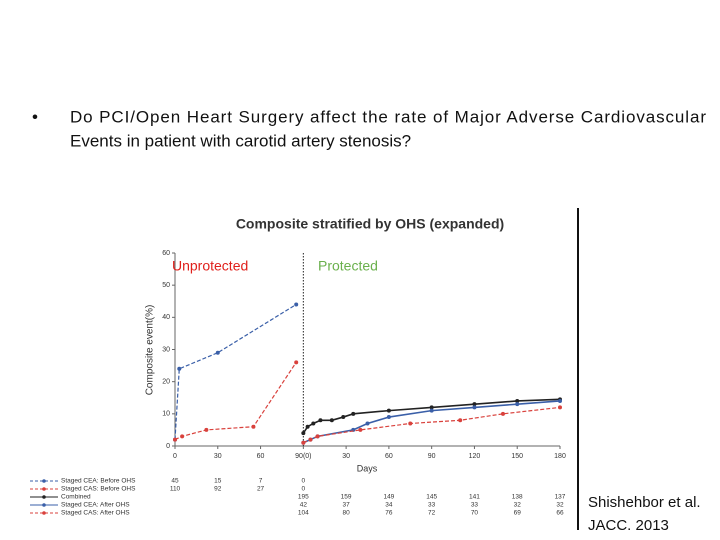  Describe the element at coordinates (303, 513) in the screenshot. I see `at-risk-count: 104` at that location.